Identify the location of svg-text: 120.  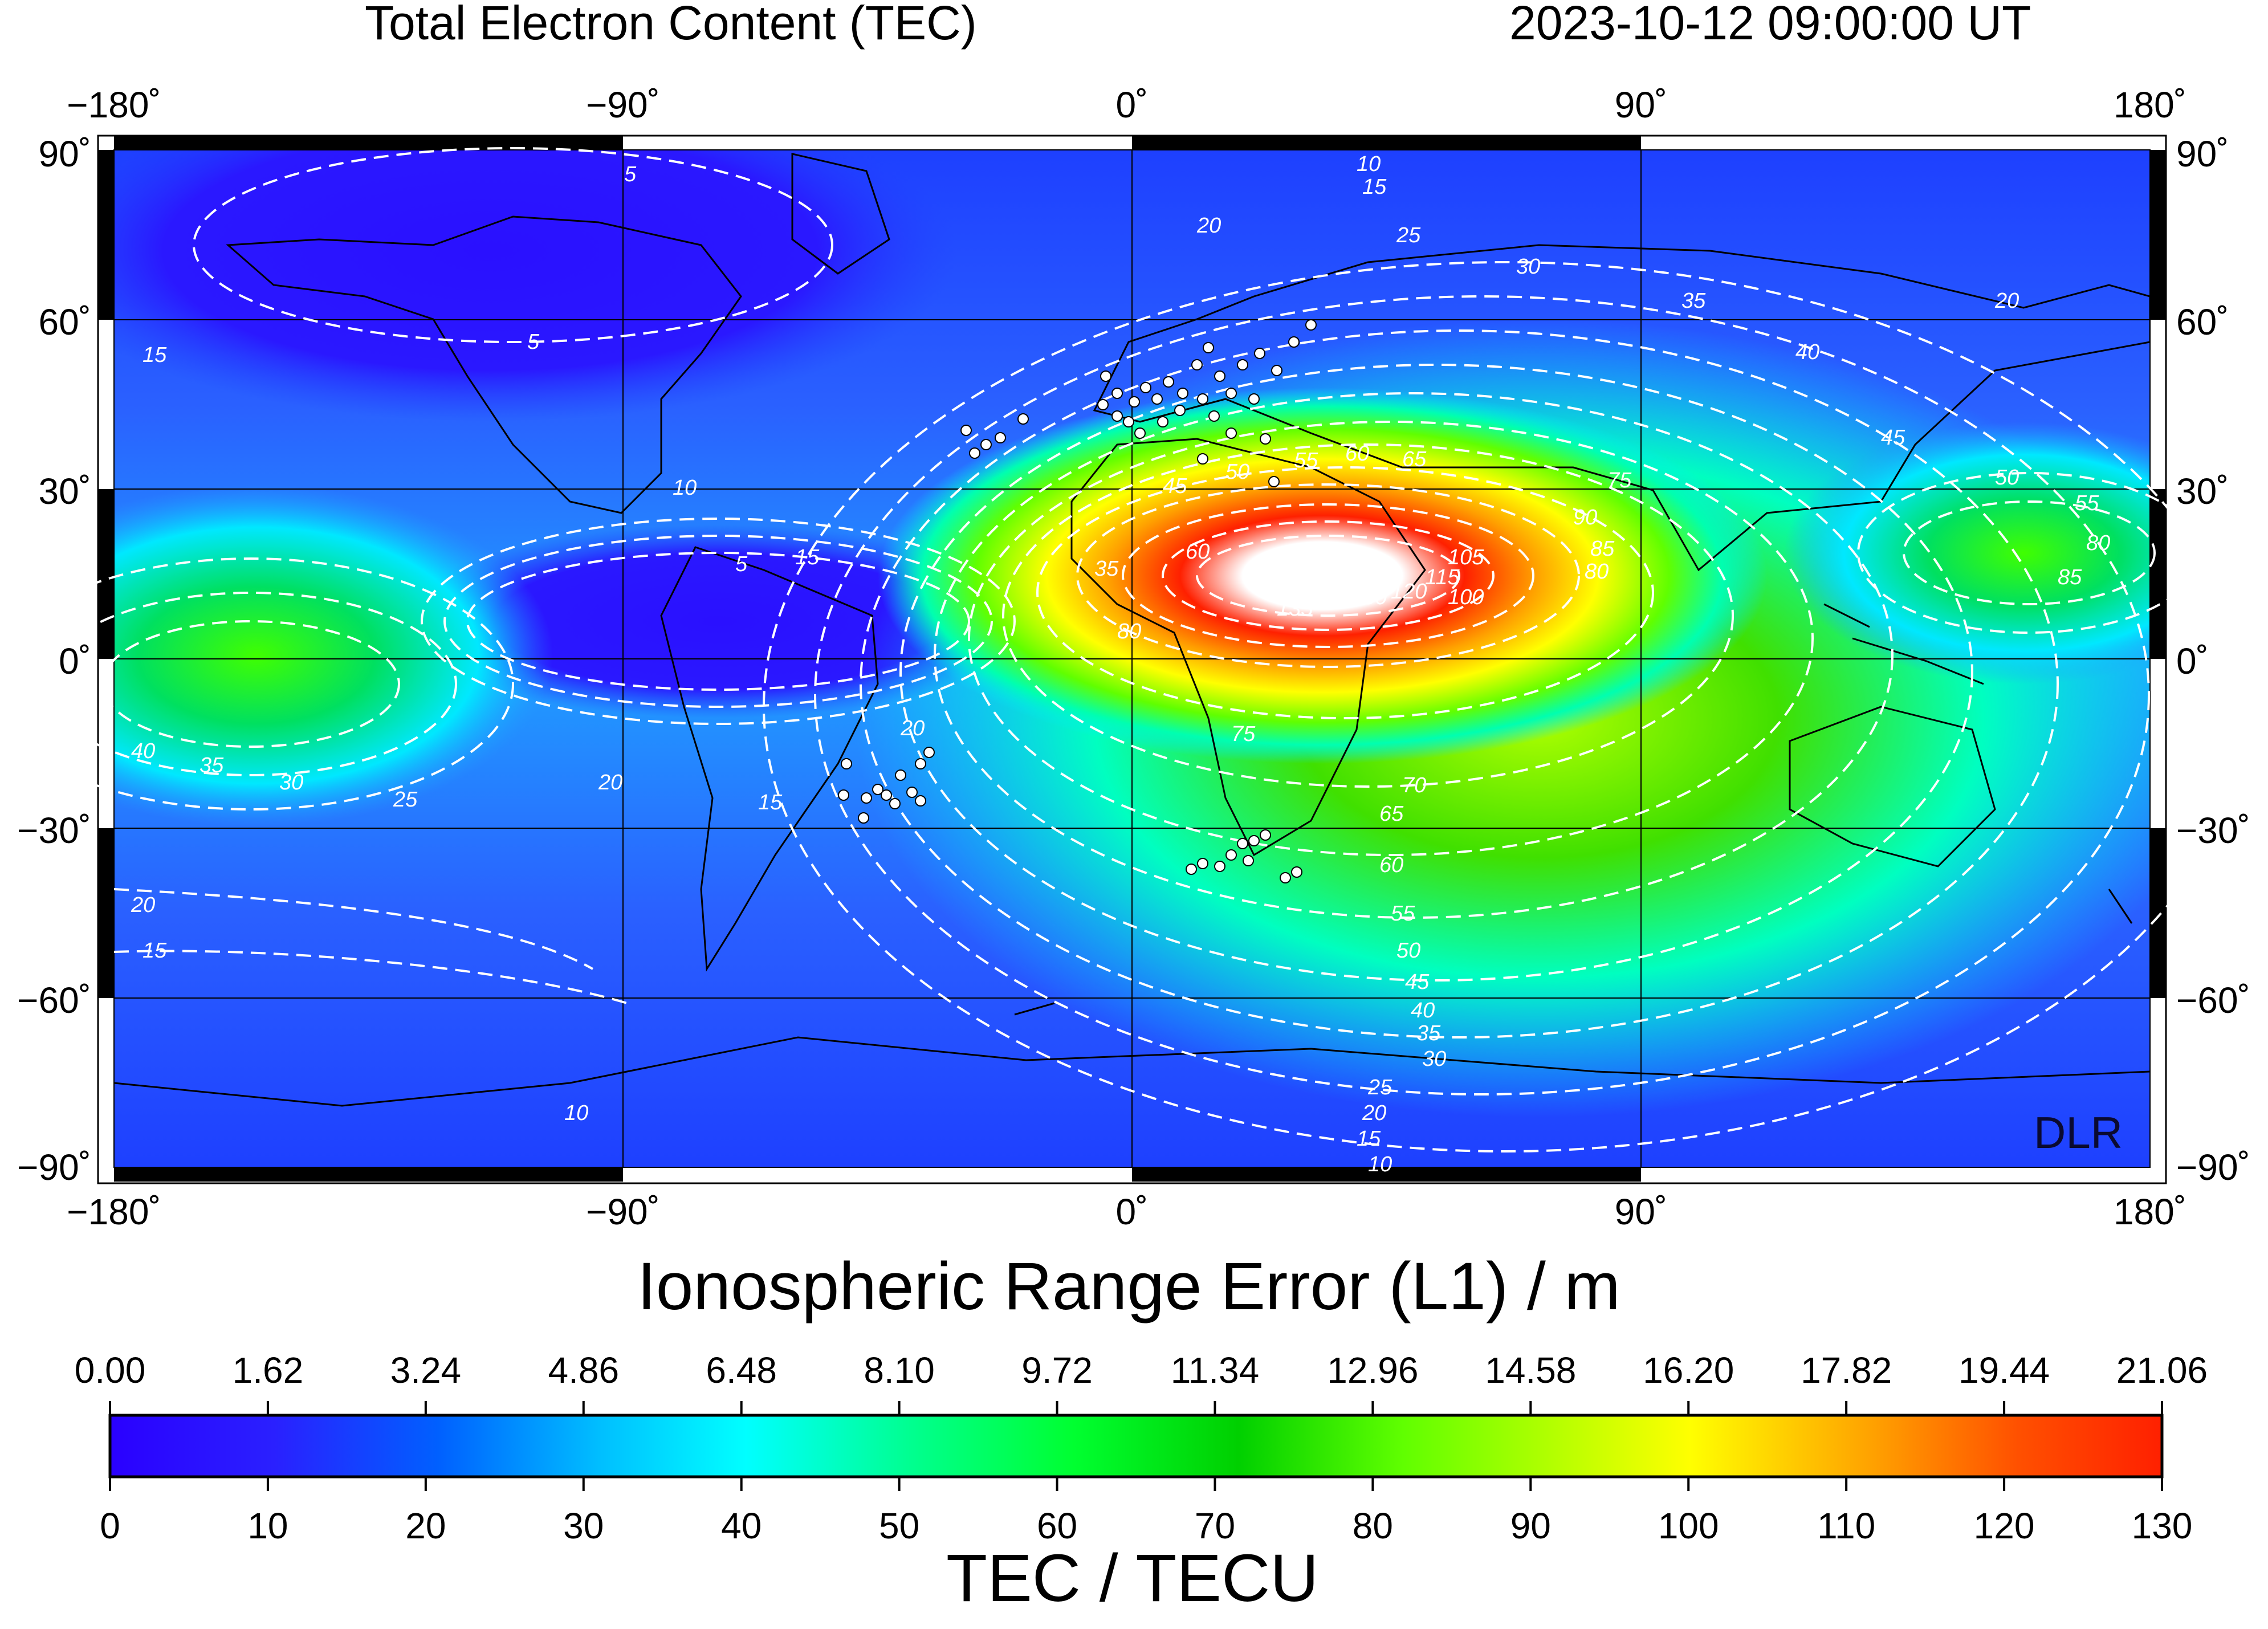
(1409, 592).